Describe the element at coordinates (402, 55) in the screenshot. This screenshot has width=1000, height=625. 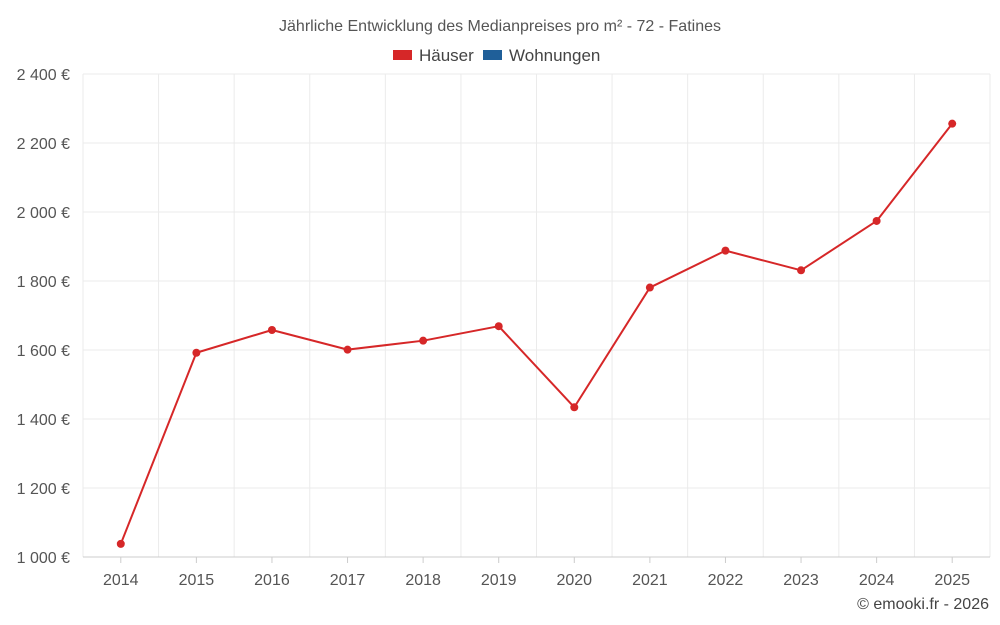
I see `legend-swatch-haeuser` at that location.